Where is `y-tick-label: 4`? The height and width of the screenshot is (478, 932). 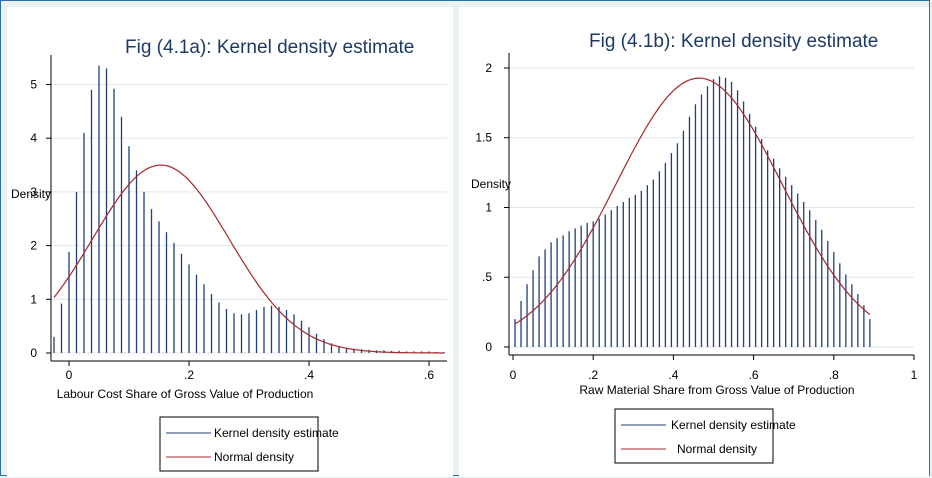
y-tick-label: 4 is located at coordinates (33, 138).